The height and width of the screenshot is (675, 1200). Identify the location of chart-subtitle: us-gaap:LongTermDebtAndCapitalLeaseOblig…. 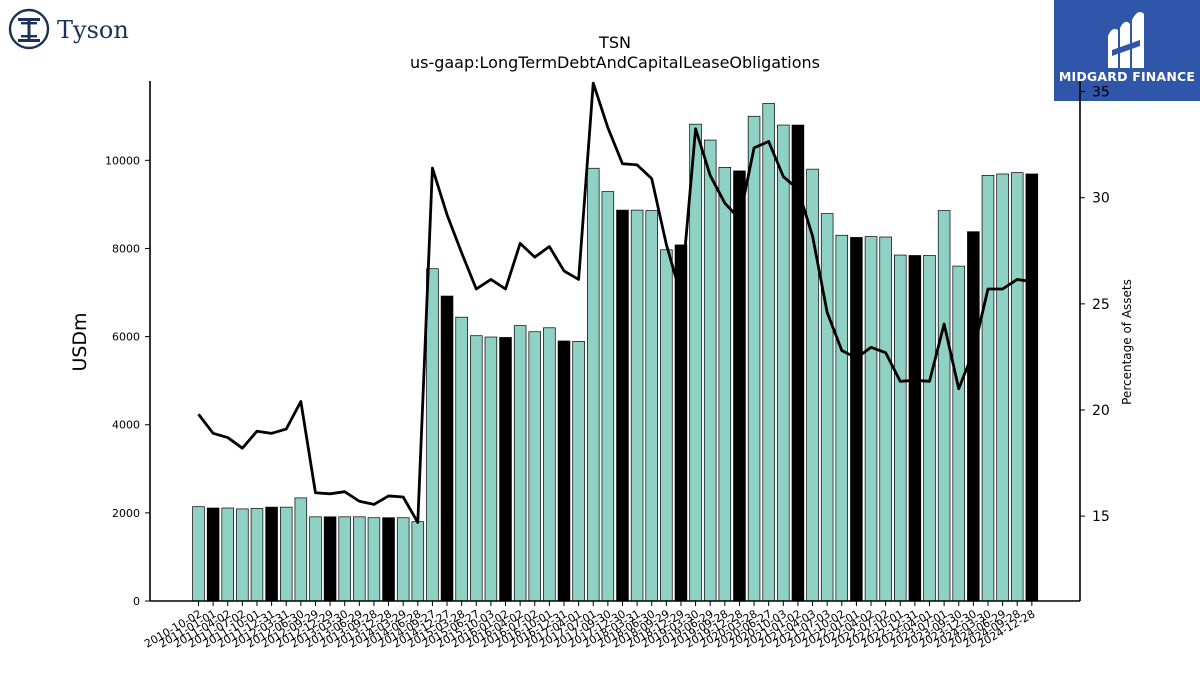
(615, 62).